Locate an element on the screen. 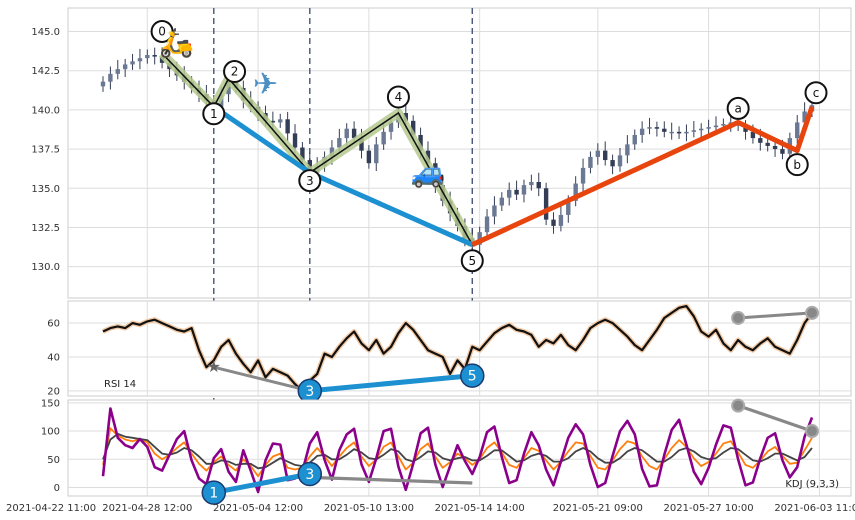  y-tick-label: 50 is located at coordinates (53, 460).